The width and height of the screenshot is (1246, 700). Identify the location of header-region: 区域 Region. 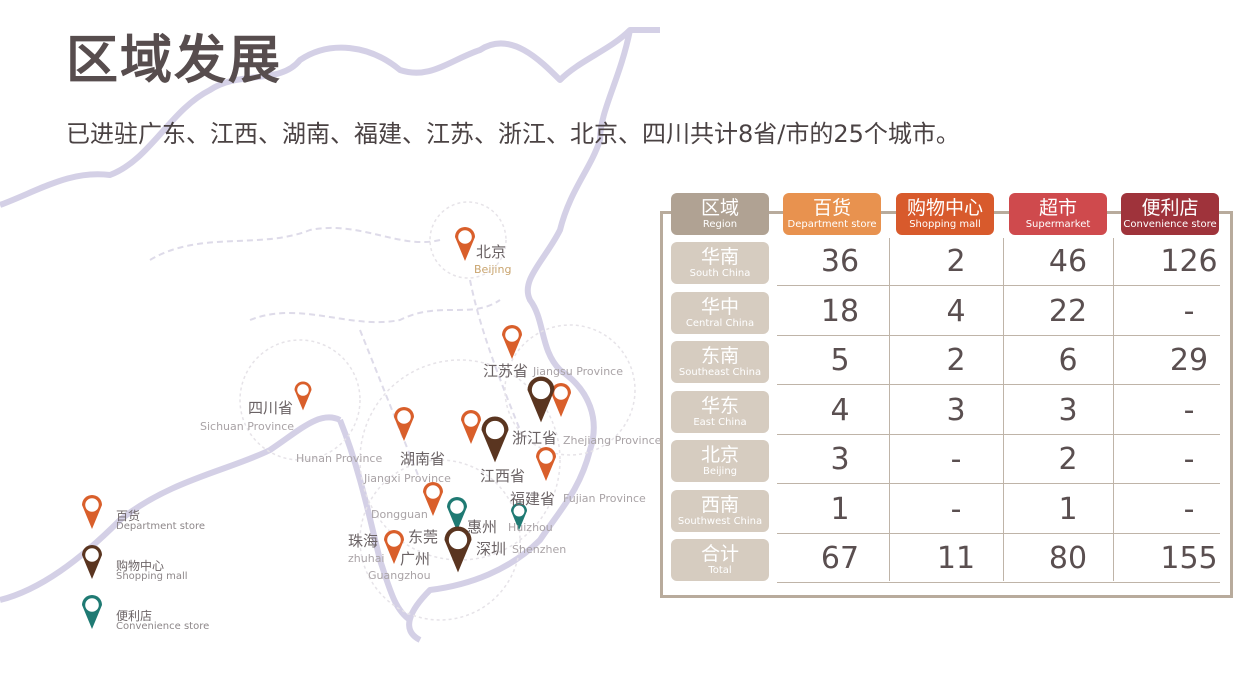
(720, 214).